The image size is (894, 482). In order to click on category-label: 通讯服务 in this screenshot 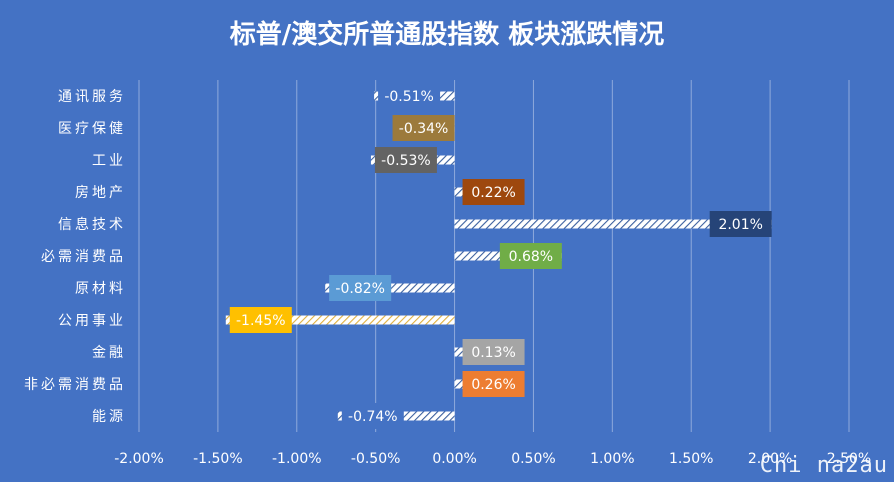, I will do `click(92, 97)`.